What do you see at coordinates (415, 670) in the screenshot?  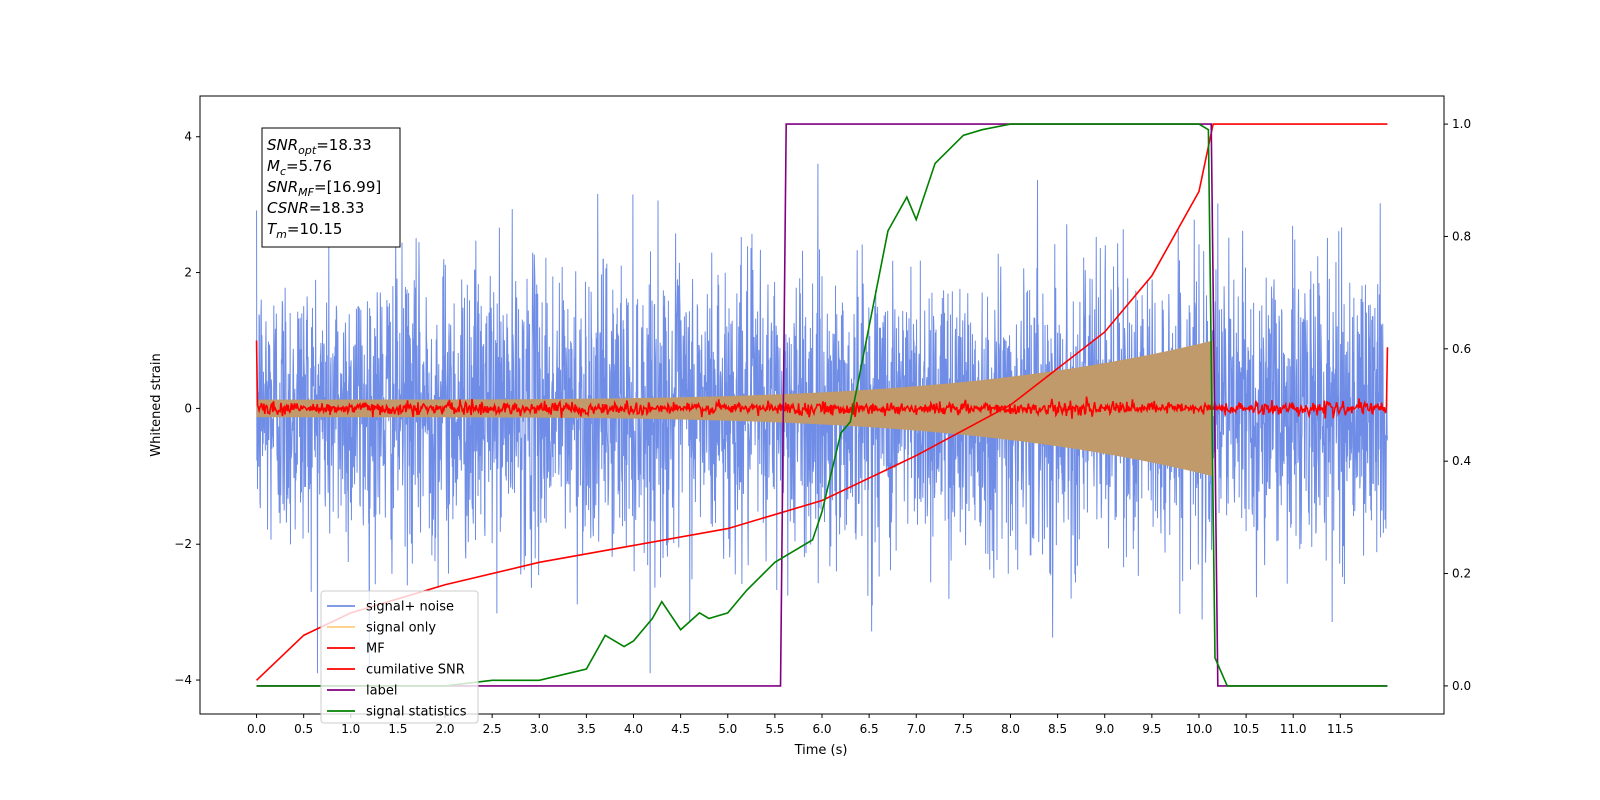 I see `legend-label: cumilative SNR` at bounding box center [415, 670].